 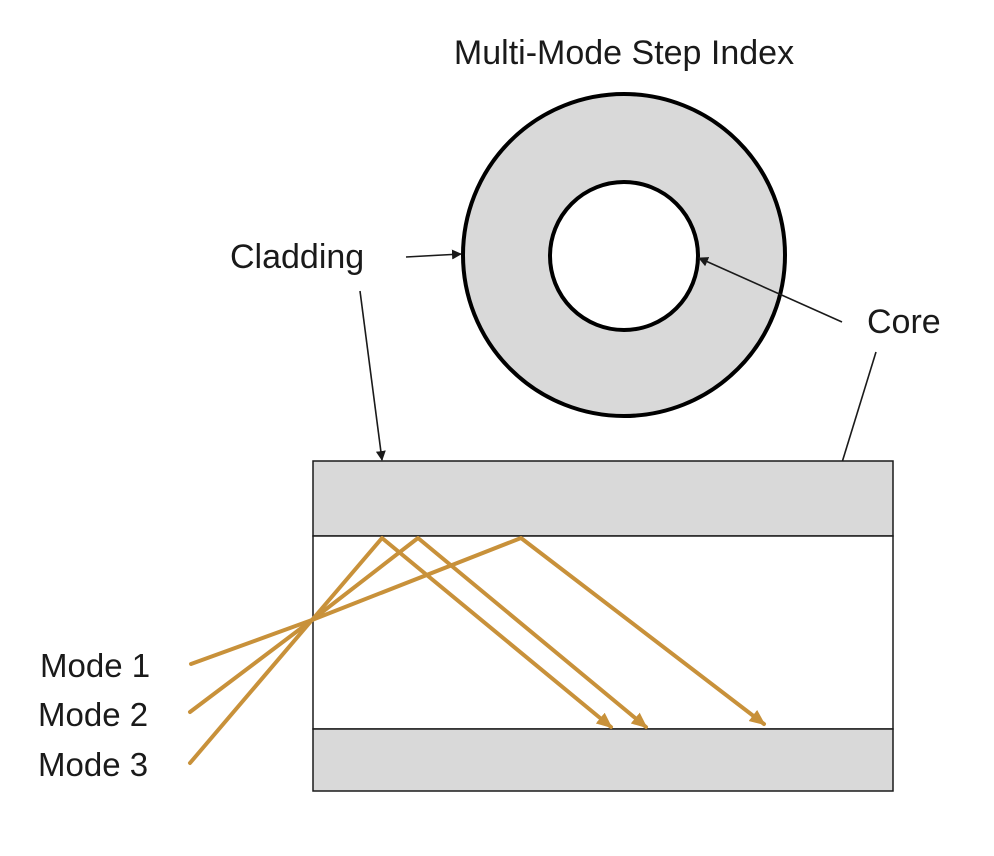 I want to click on core-circle, so click(x=624, y=256).